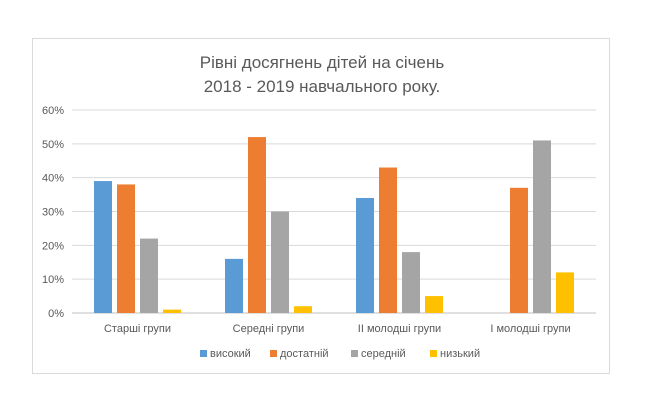 This screenshot has width=645, height=405. Describe the element at coordinates (530, 329) in the screenshot. I see `x-tick-label: І молодші групи` at that location.